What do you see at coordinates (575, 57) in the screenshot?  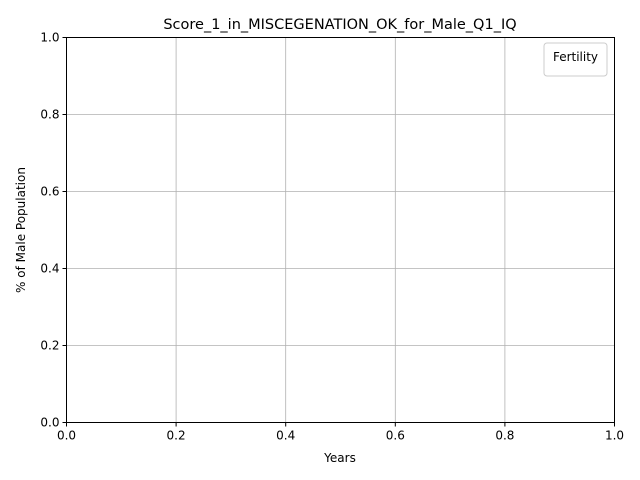 I see `legend-title: Fertility` at bounding box center [575, 57].